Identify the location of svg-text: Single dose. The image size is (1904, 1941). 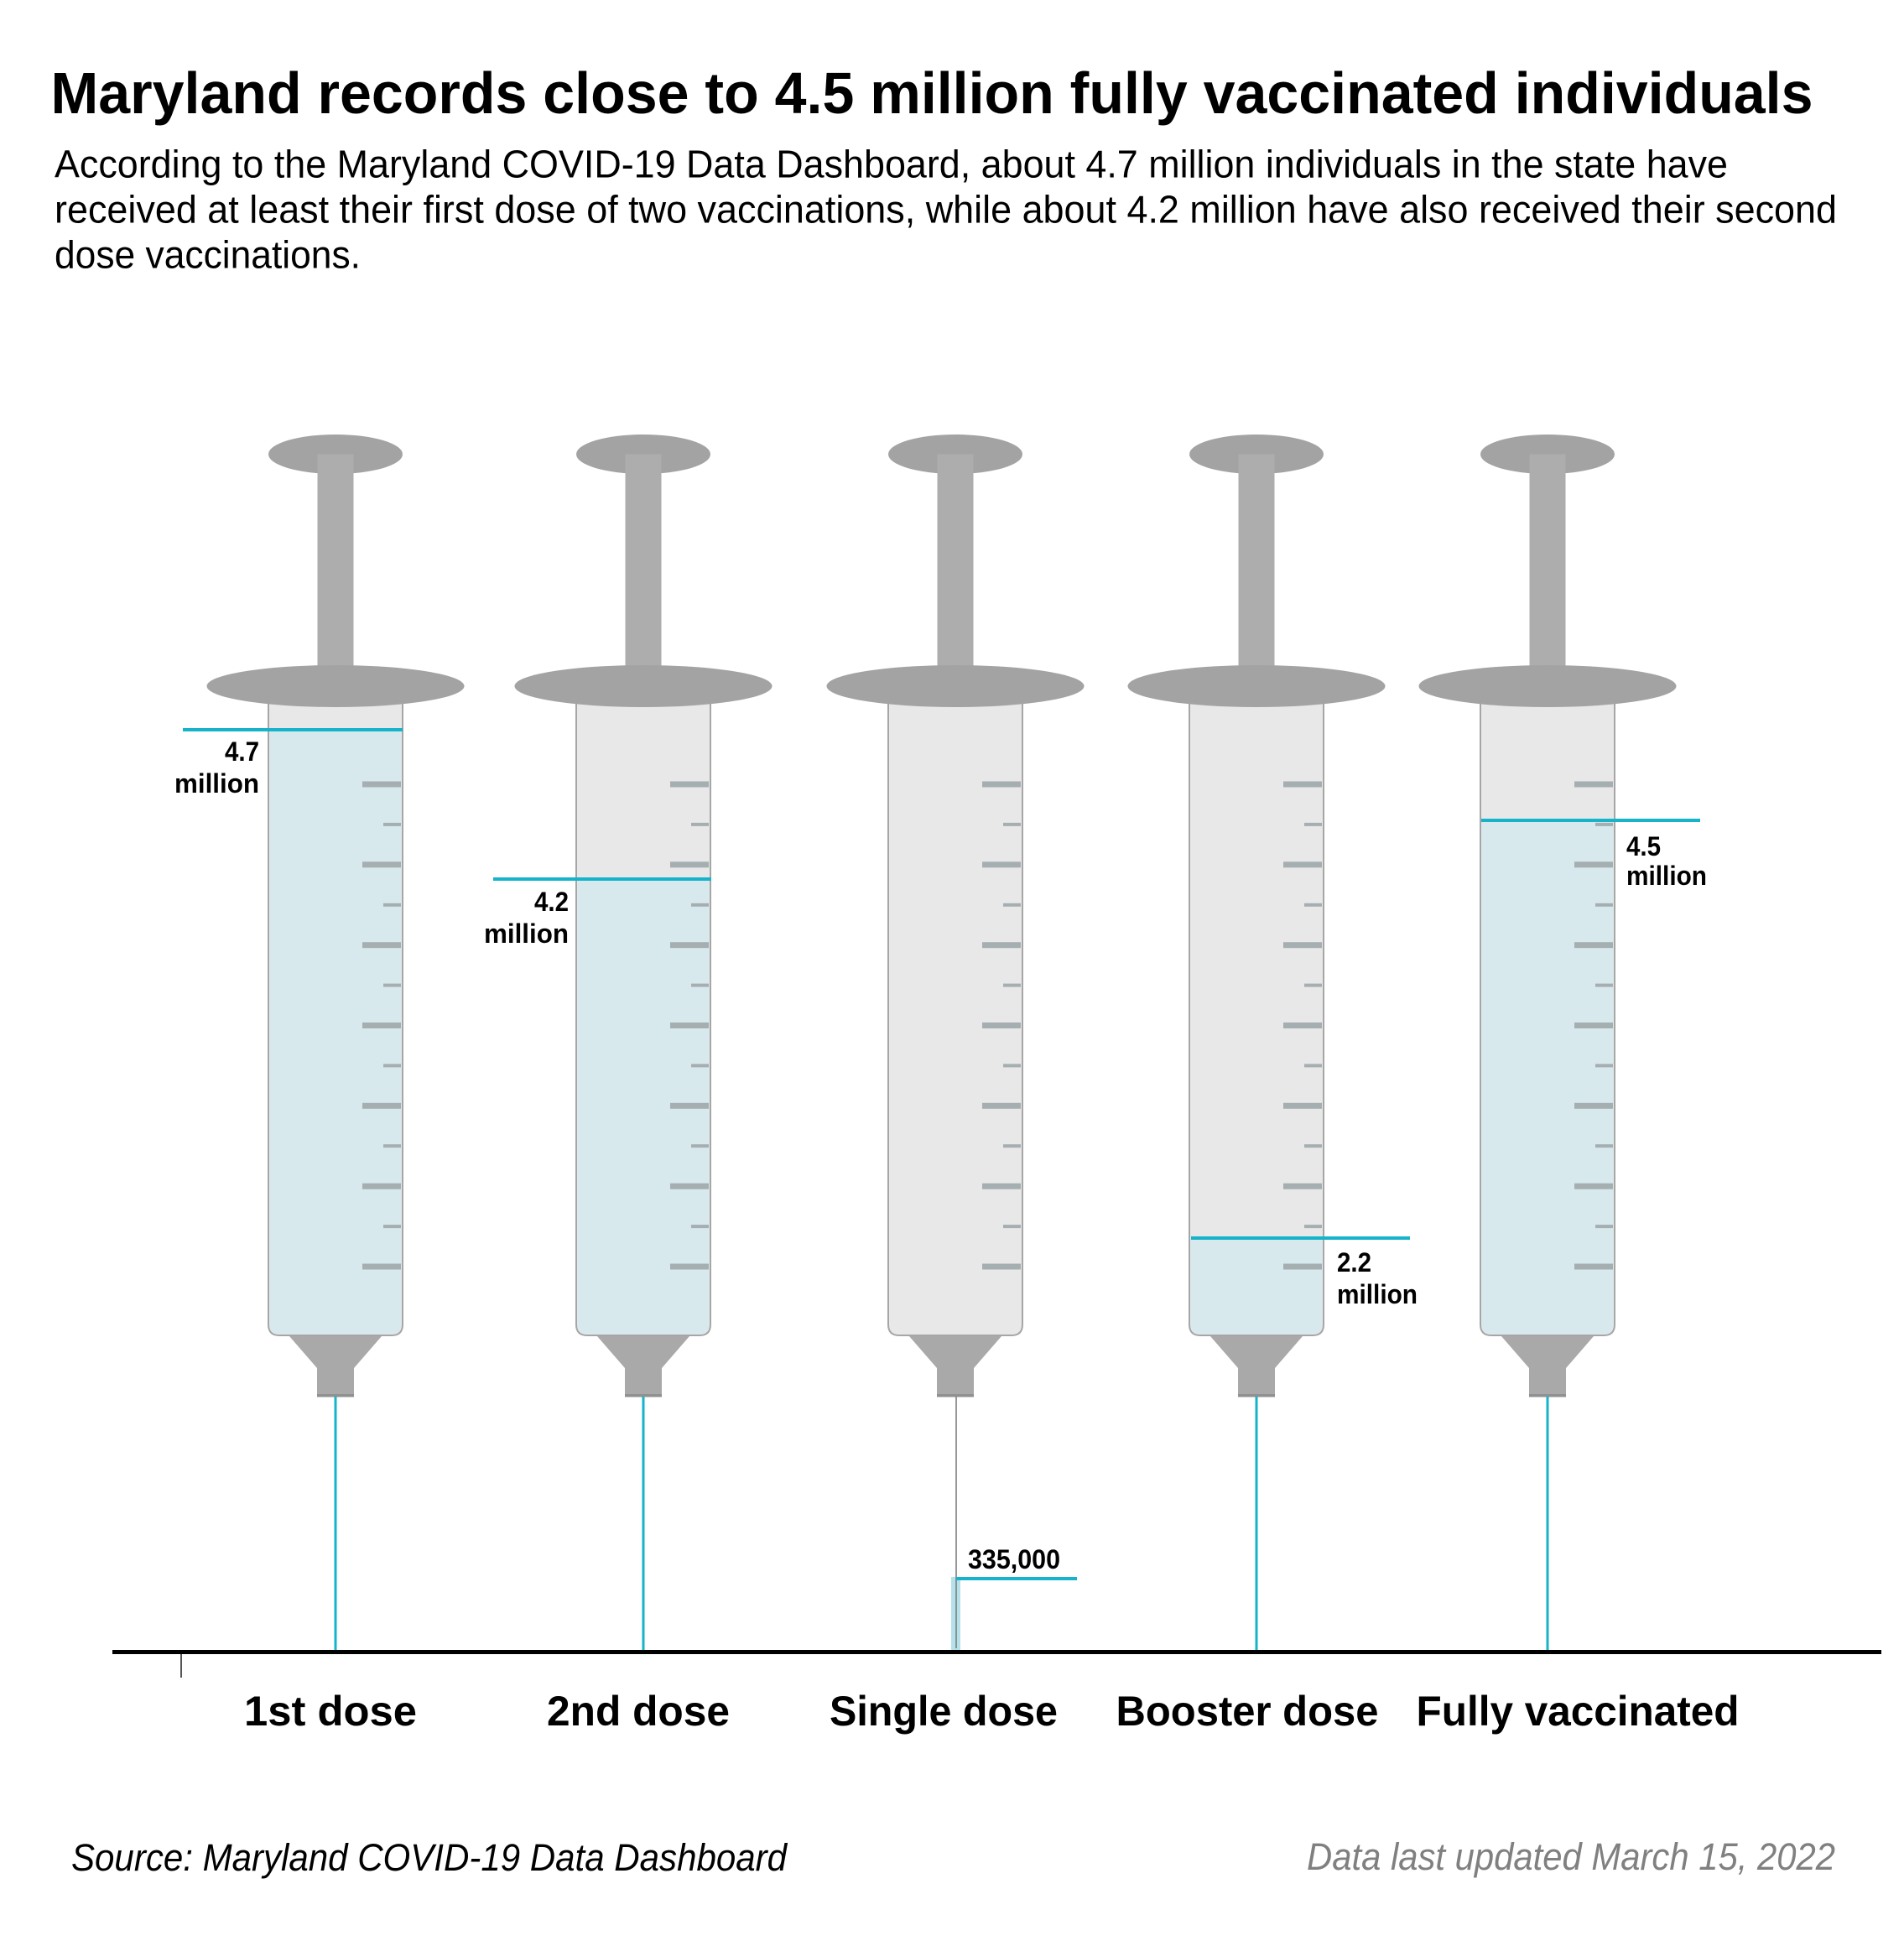
(944, 1711).